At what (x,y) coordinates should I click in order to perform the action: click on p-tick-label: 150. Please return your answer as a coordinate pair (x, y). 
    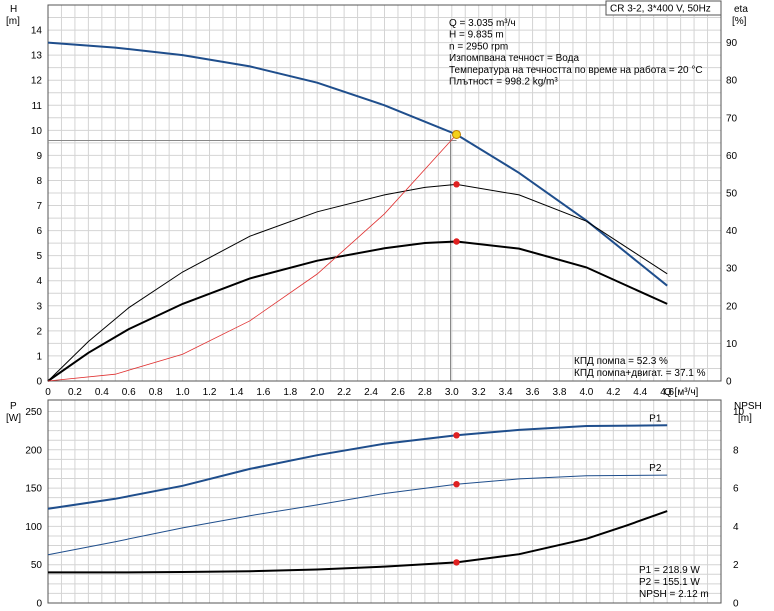
    Looking at the image, I should click on (33, 489).